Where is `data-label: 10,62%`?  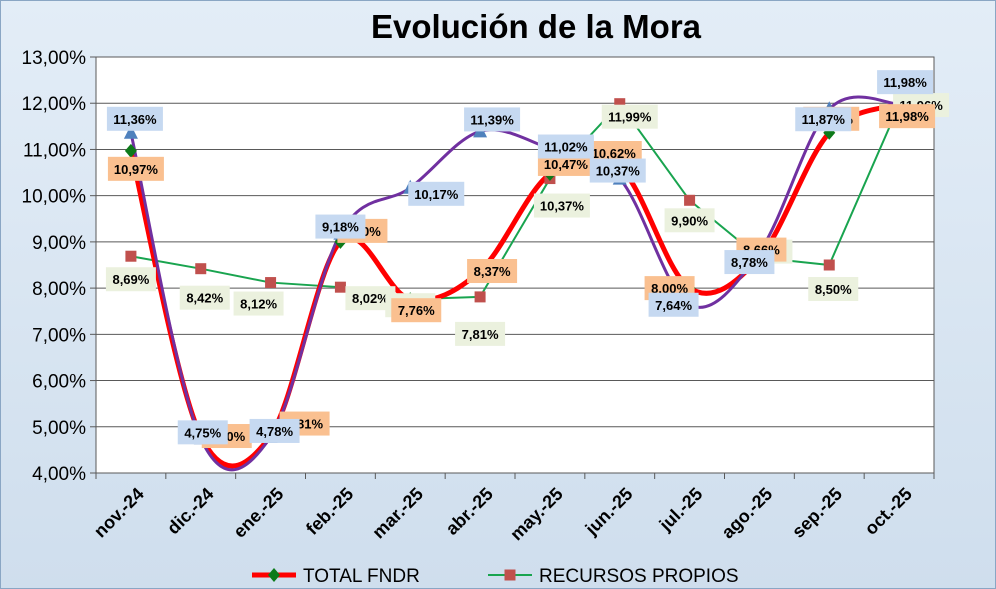
data-label: 10,62% is located at coordinates (614, 153).